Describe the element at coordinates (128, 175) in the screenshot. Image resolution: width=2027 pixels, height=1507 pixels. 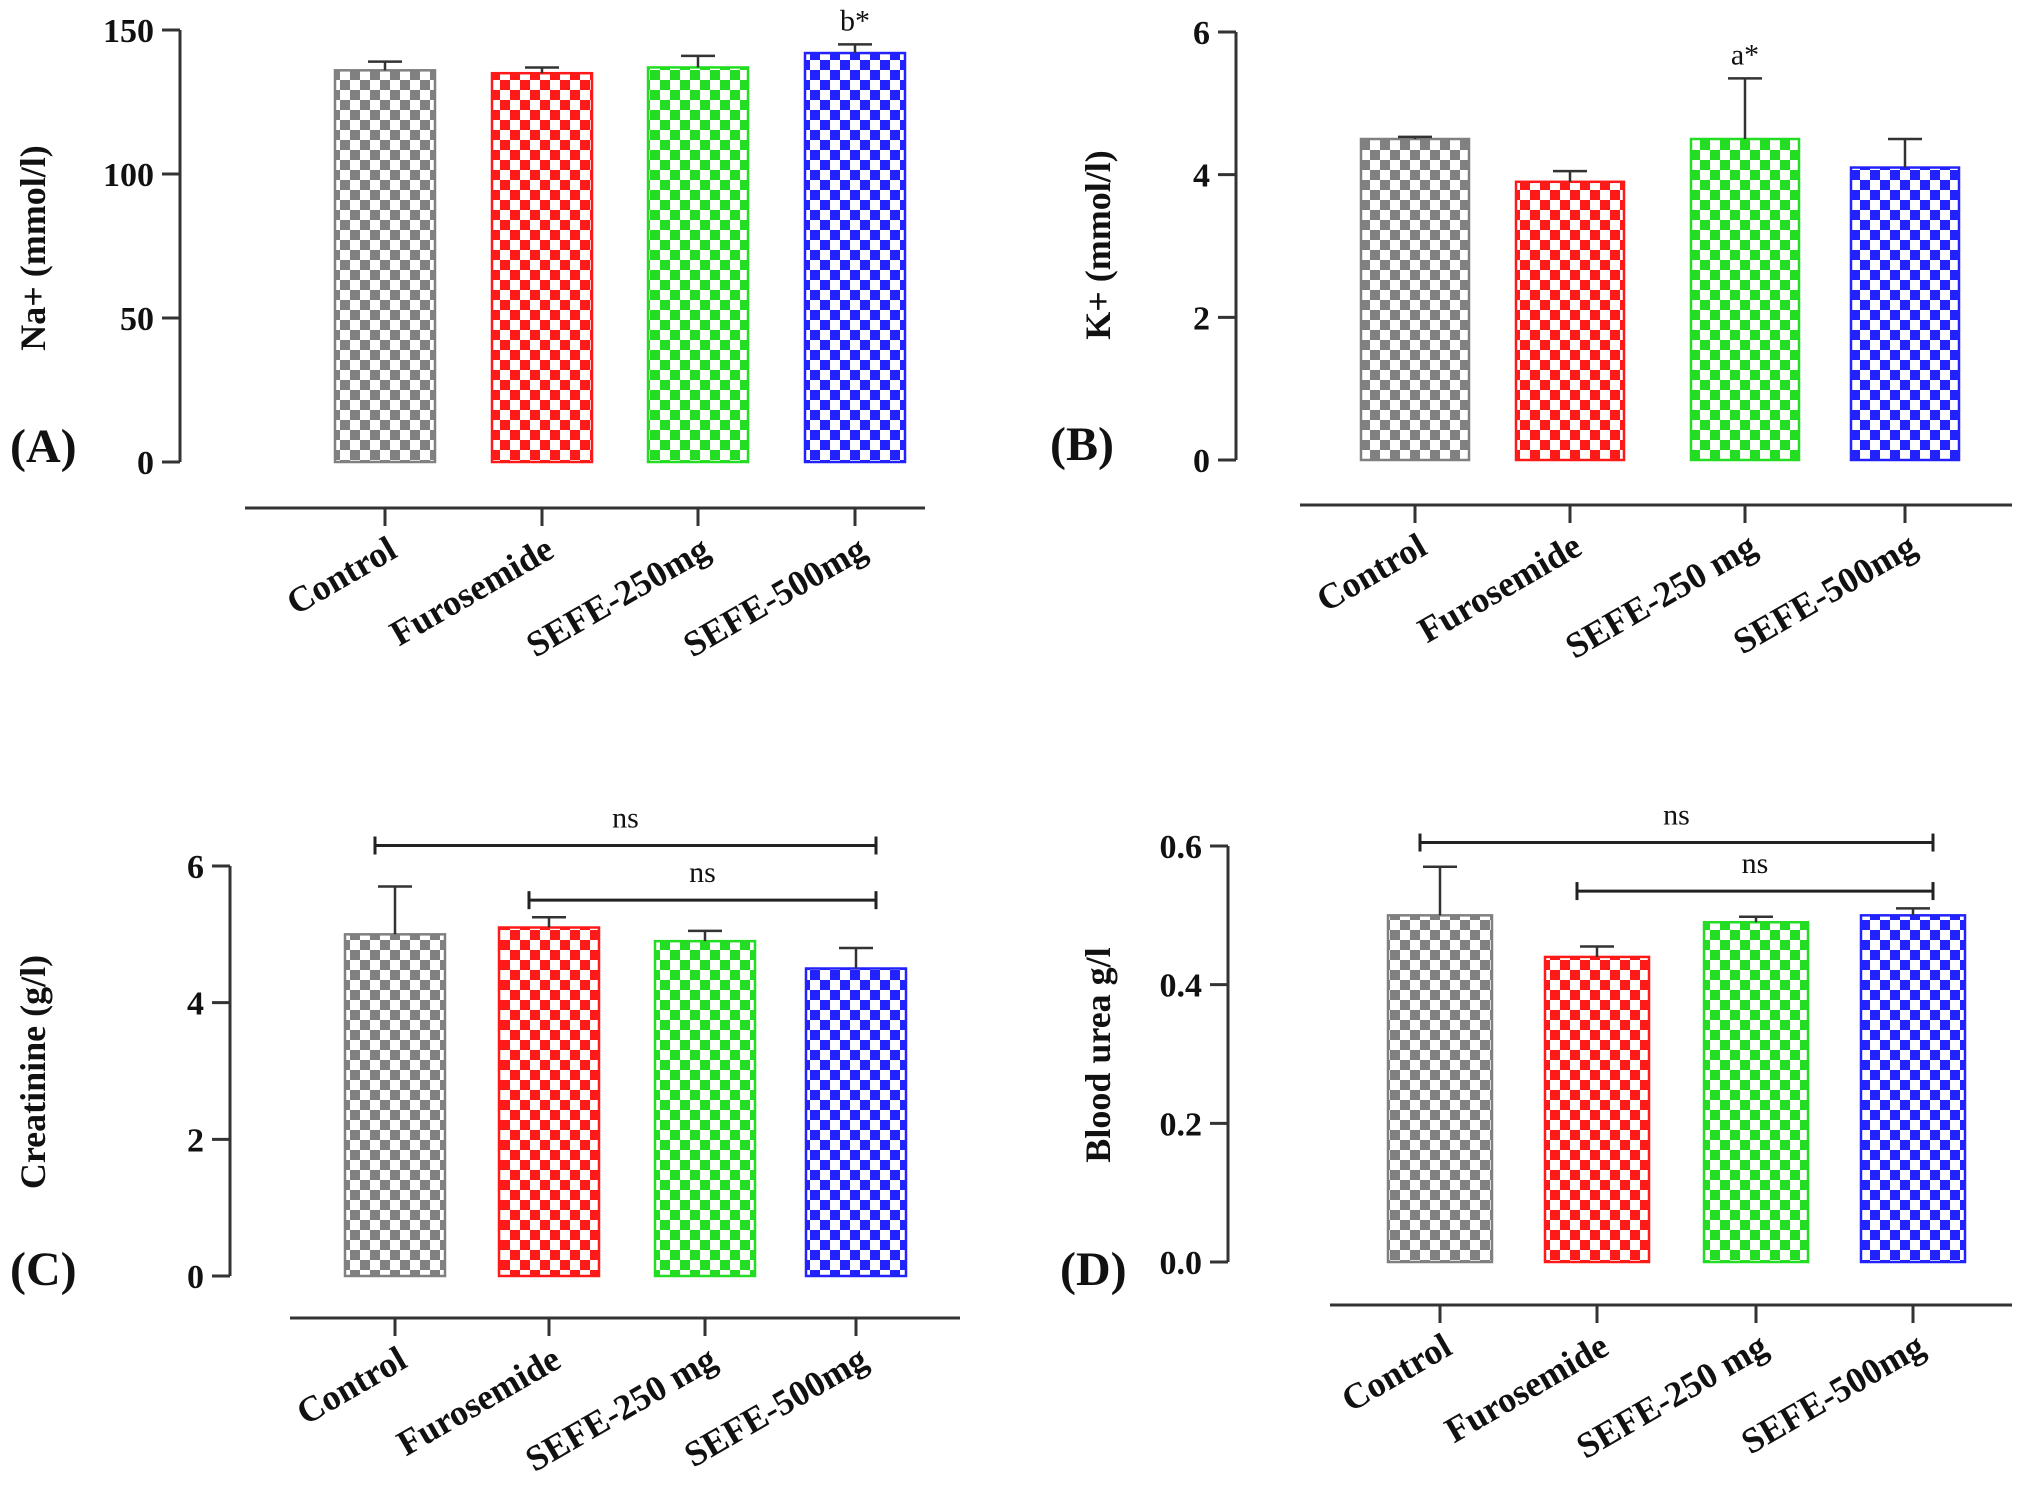
I see `y-tick-label: 100` at that location.